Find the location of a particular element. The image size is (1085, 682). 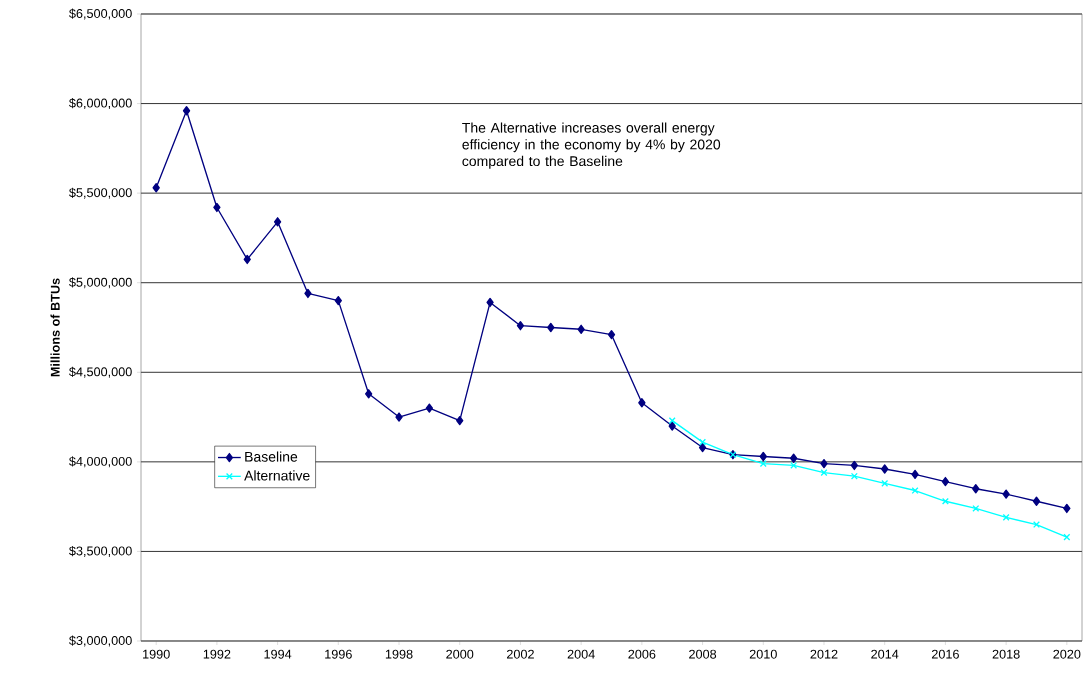

y-tick-label: $3,500,000 is located at coordinates (100, 551).